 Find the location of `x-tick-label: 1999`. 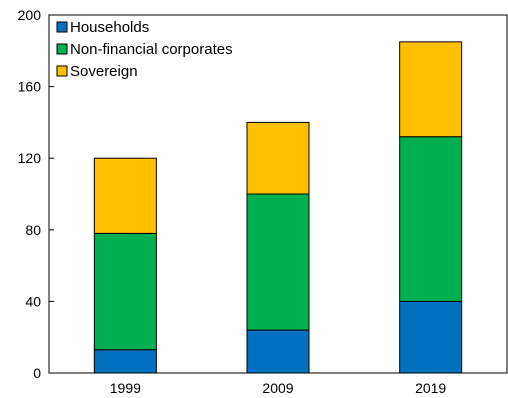

x-tick-label: 1999 is located at coordinates (125, 388).